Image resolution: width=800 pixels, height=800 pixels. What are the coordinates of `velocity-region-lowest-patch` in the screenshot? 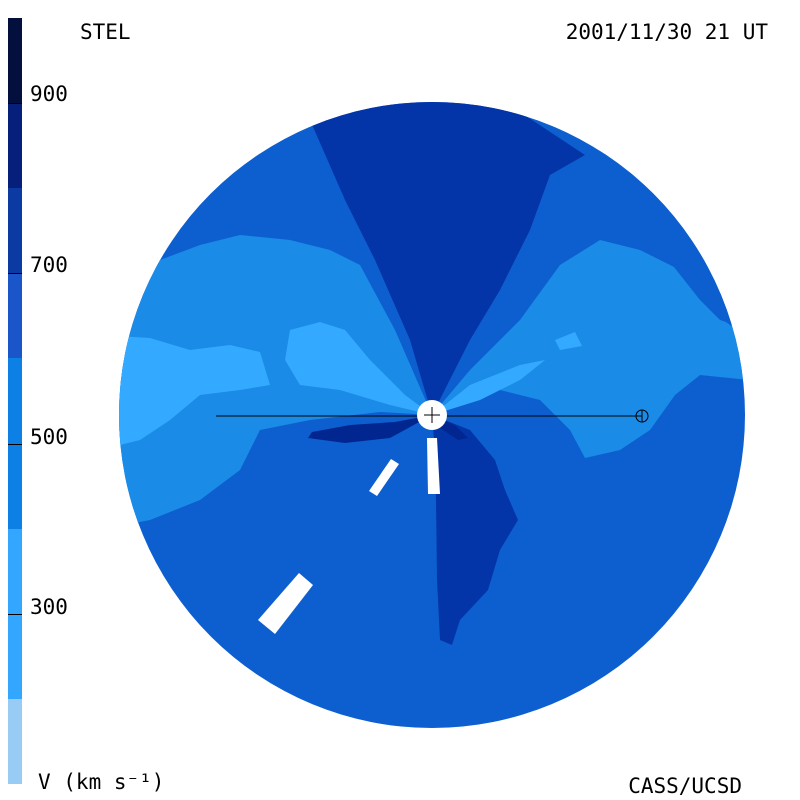 It's located at (568, 341).